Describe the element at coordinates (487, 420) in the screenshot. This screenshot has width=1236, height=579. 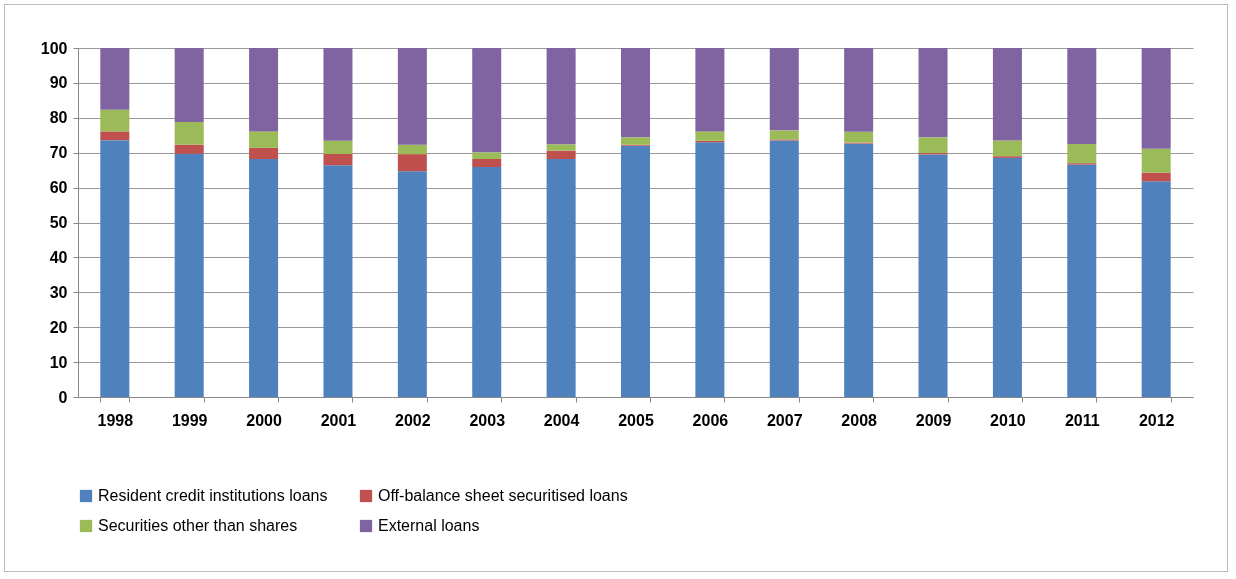
I see `x-tick-label: 2003` at that location.